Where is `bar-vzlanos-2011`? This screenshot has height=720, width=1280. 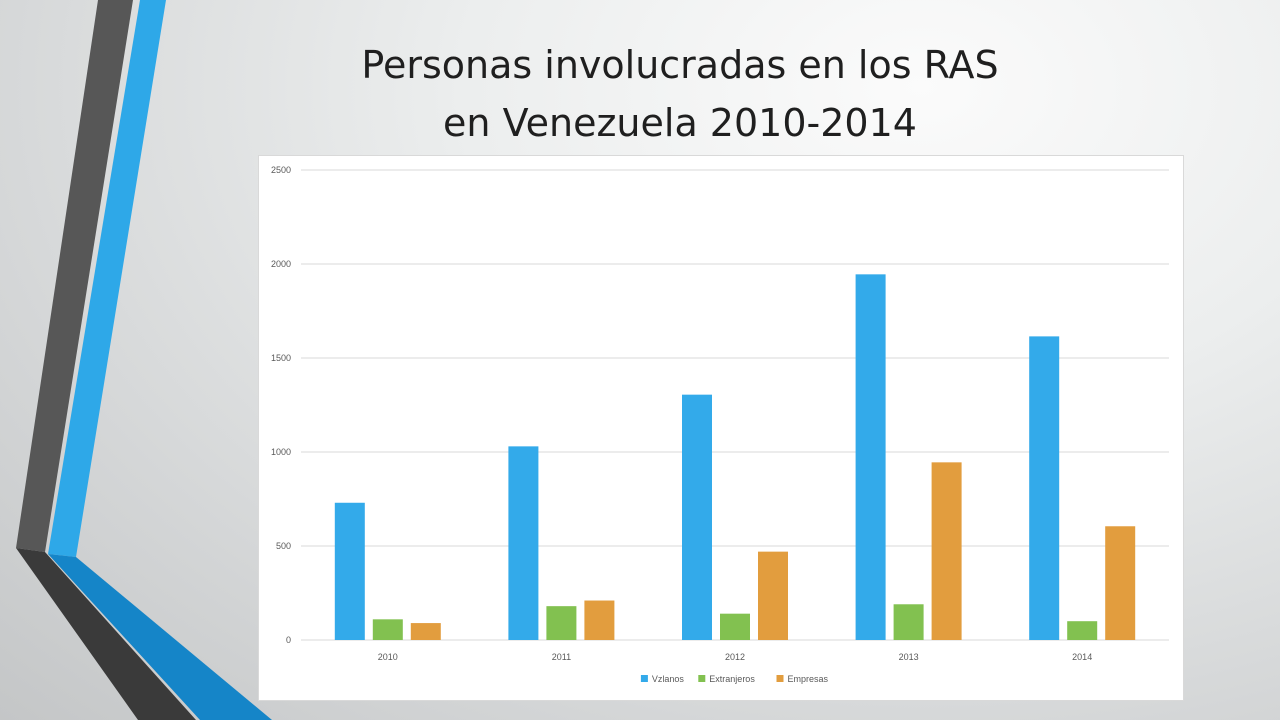 bar-vzlanos-2011 is located at coordinates (523, 543).